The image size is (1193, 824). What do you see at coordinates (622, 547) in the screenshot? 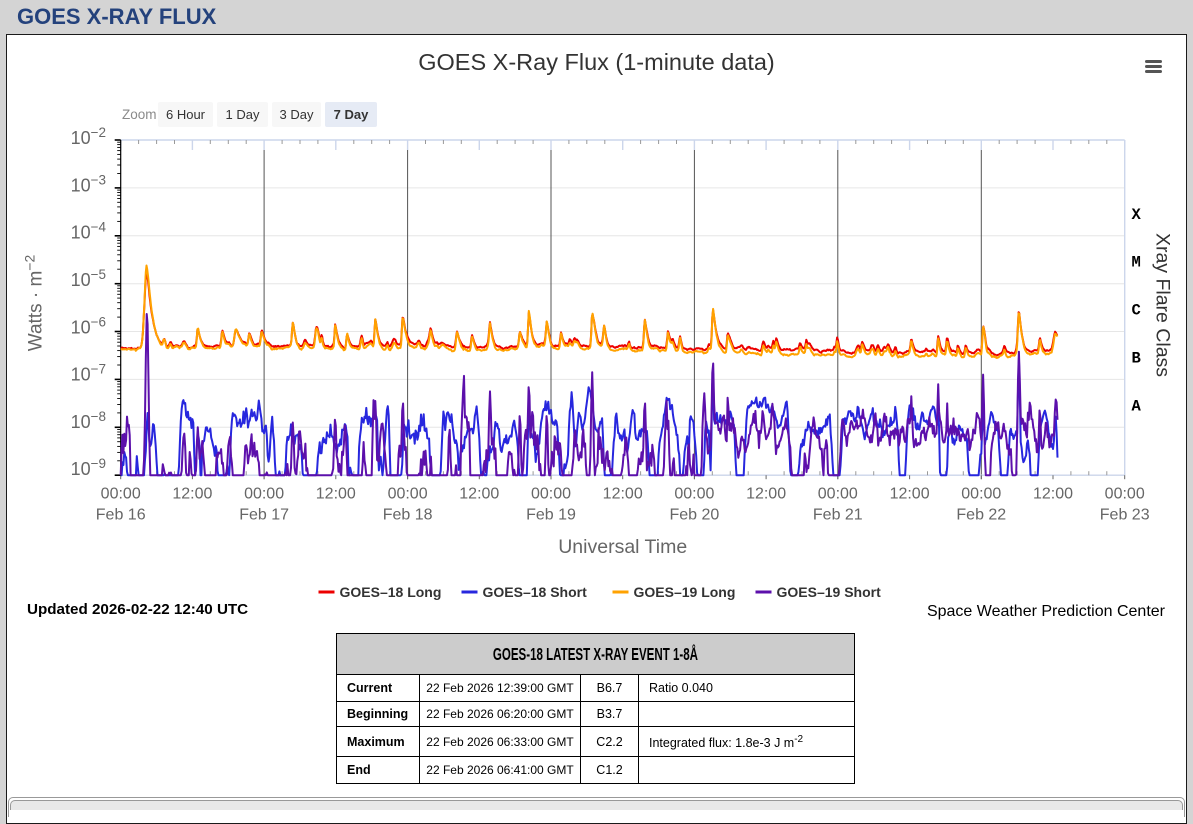
I see `svg-text: Universal Time` at bounding box center [622, 547].